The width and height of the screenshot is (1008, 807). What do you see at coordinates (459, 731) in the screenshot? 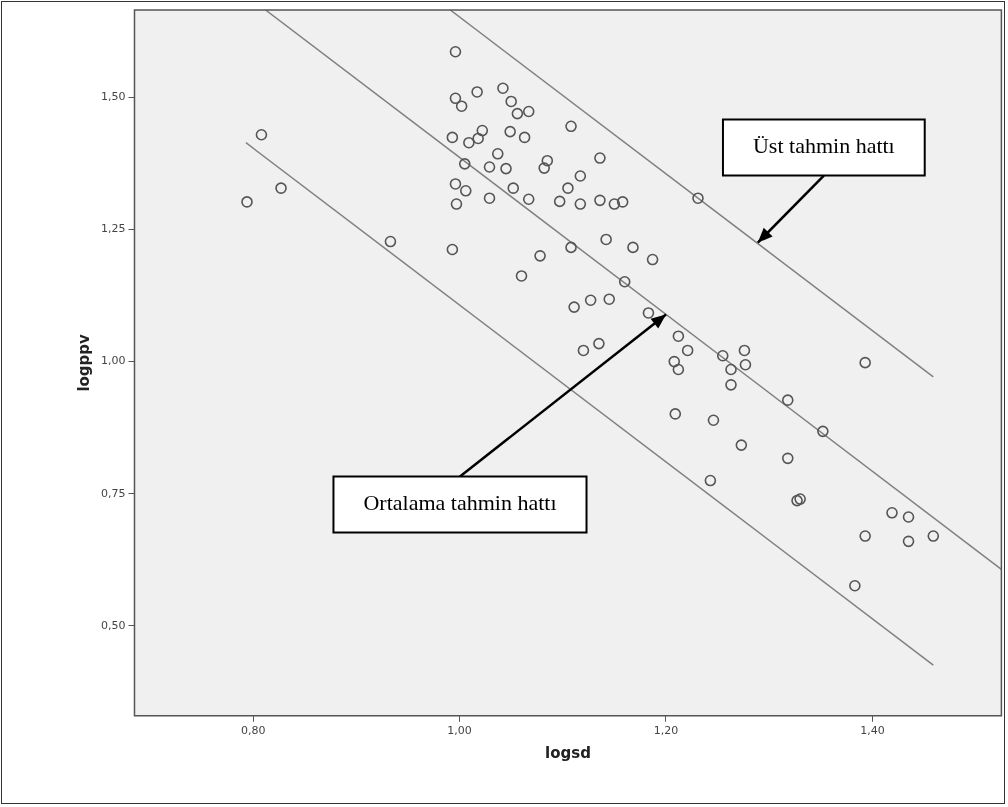
I see `x-tick-label: 1,00` at bounding box center [459, 731].